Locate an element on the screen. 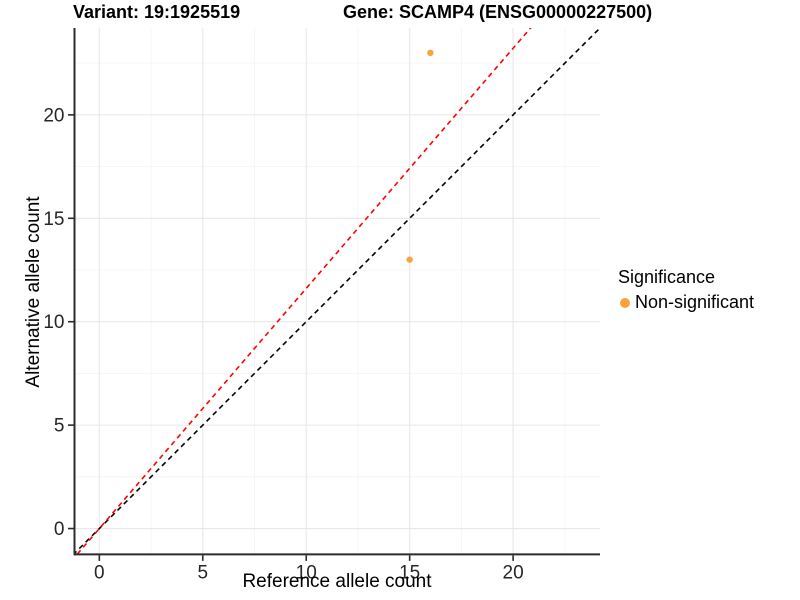  x-axis-label: Reference allele count is located at coordinates (337, 581).